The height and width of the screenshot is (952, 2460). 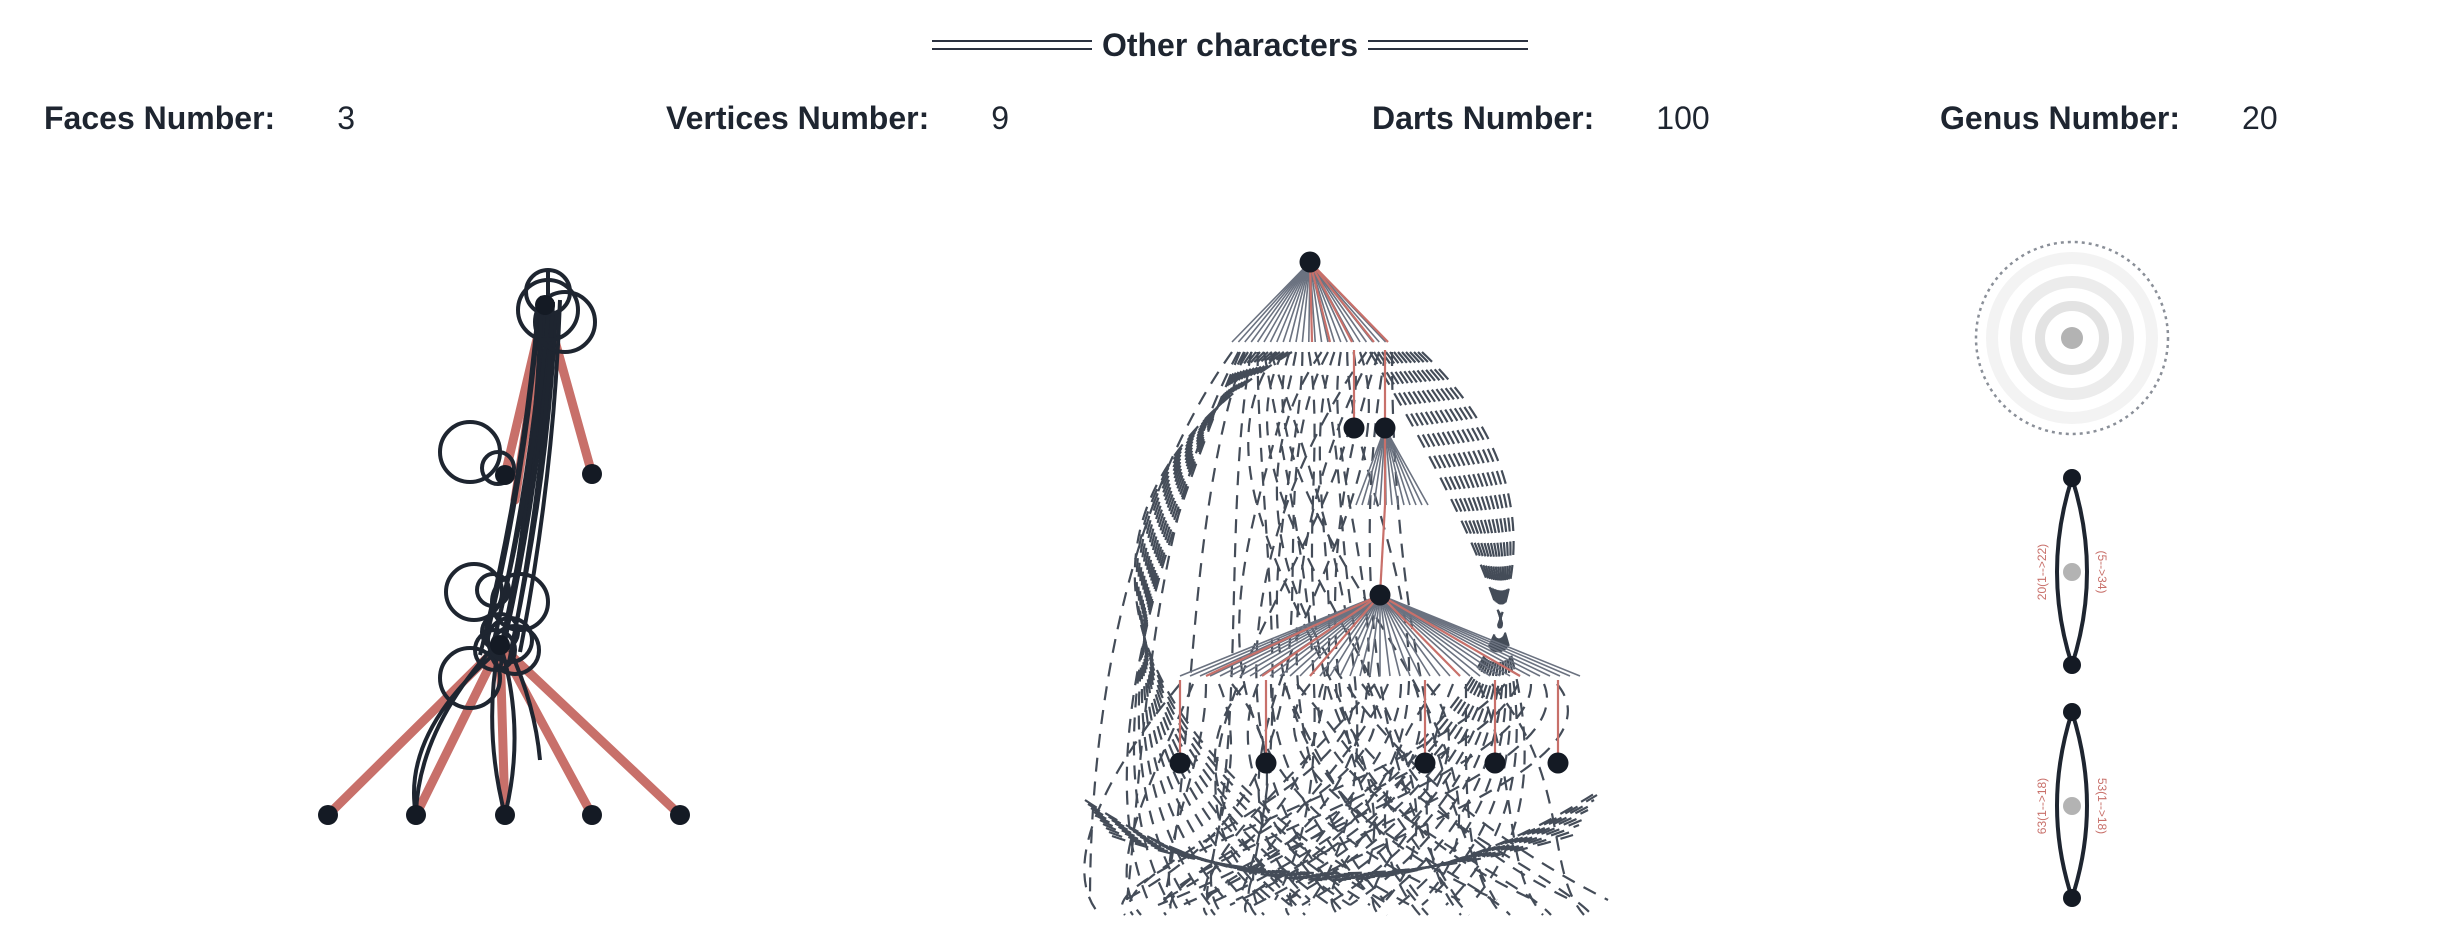 What do you see at coordinates (798, 117) in the screenshot?
I see `vertices-number-label: Vertices Number:` at bounding box center [798, 117].